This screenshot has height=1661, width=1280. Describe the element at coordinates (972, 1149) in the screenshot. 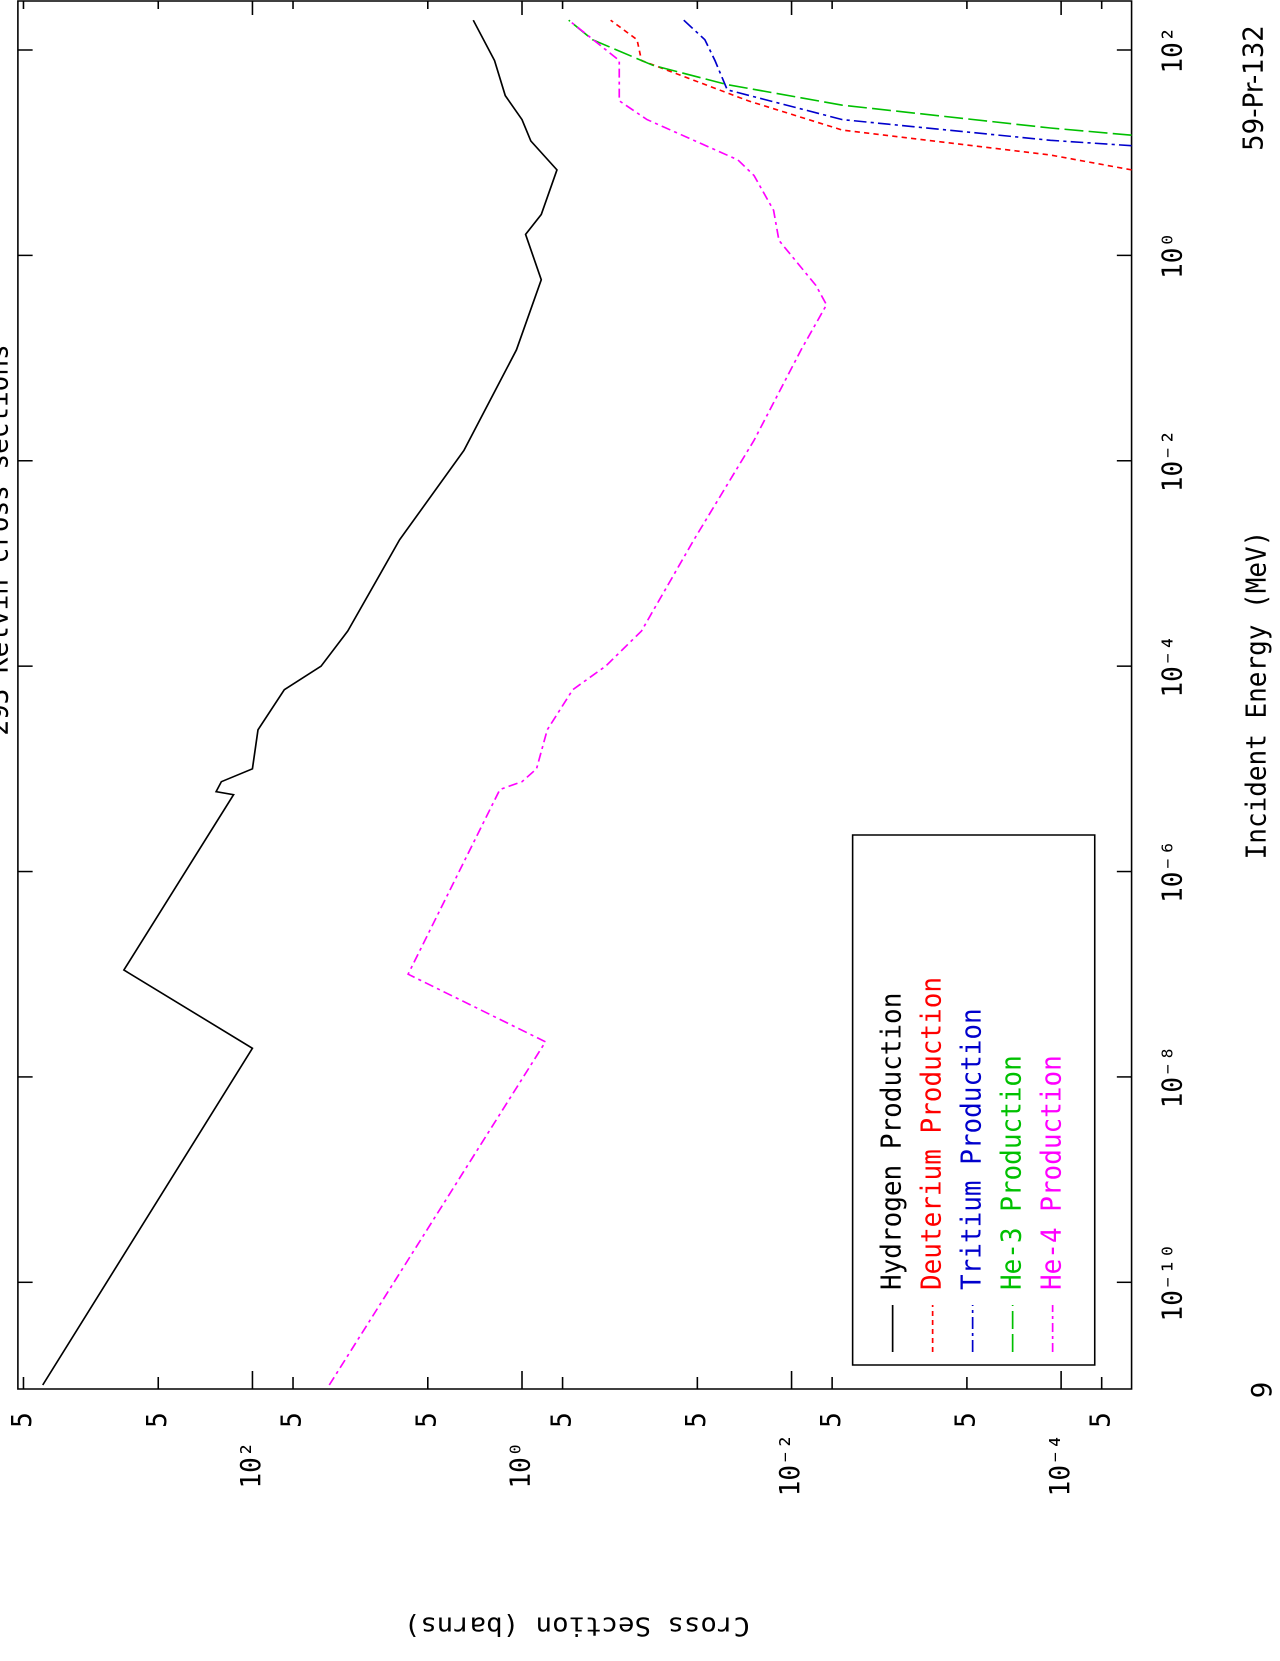

I see `legend-label: Tritium Production` at that location.